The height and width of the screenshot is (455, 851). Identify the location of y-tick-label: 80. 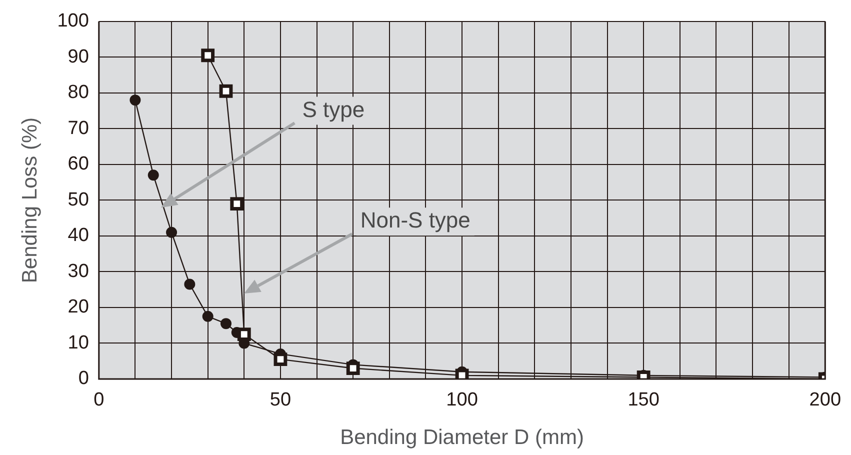
(78, 93).